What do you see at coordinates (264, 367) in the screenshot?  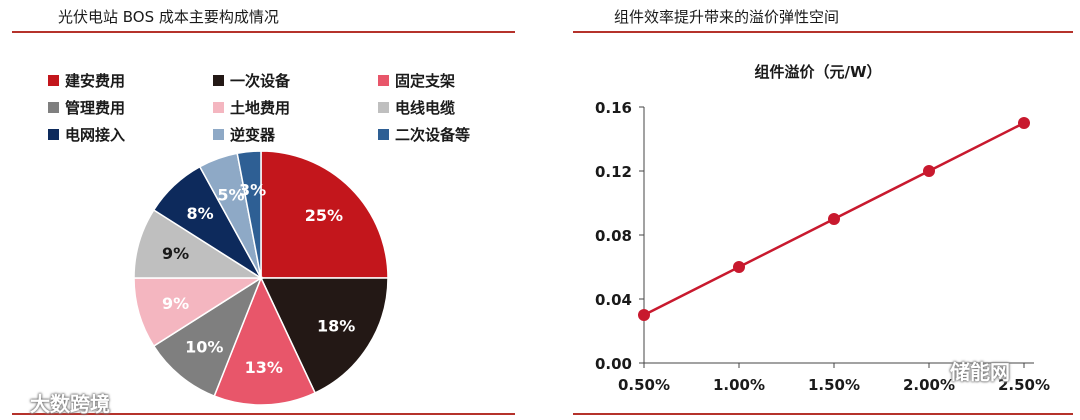 I see `pie-data-label: 13%` at bounding box center [264, 367].